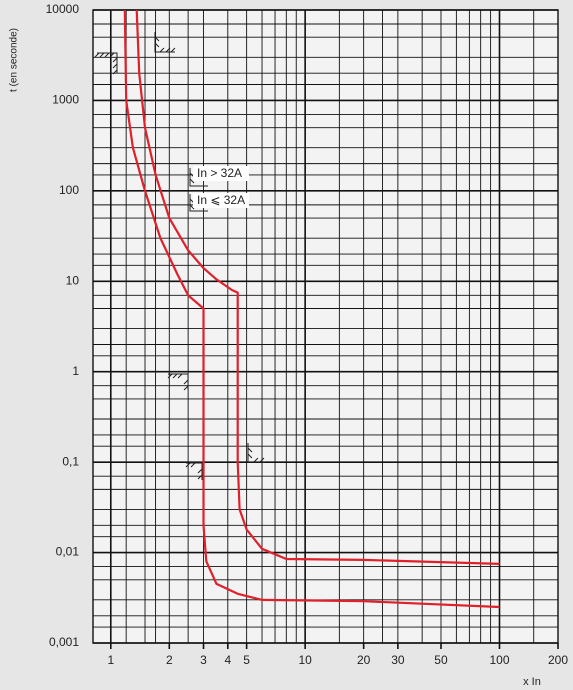  I want to click on annotation: In > 32A, so click(219, 173).